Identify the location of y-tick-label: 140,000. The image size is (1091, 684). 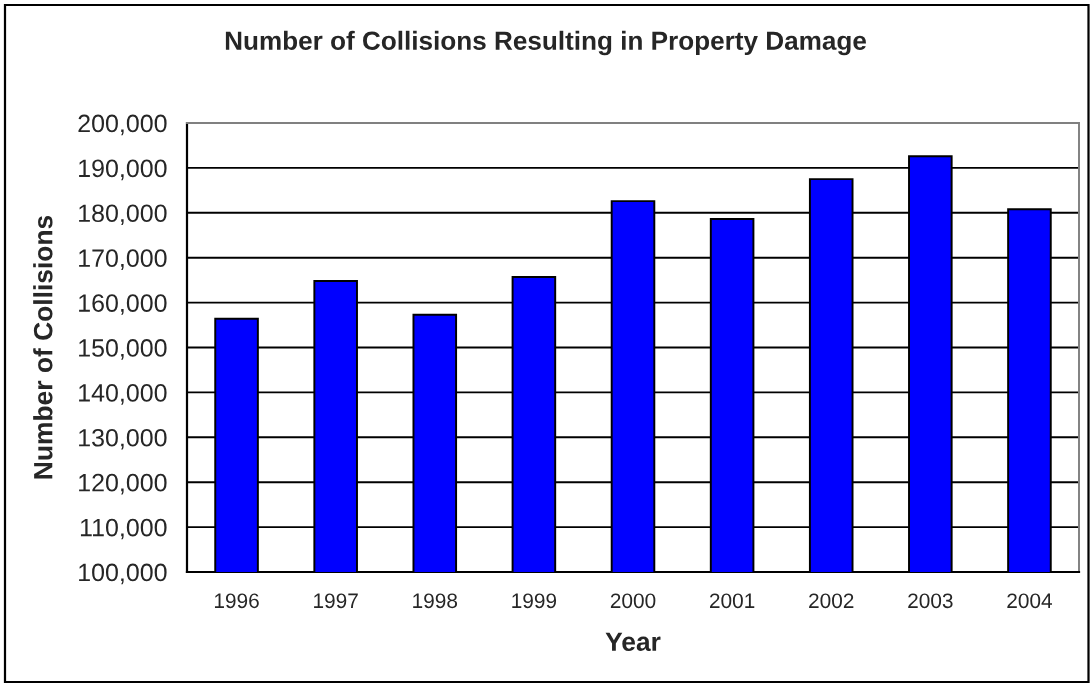
(123, 394).